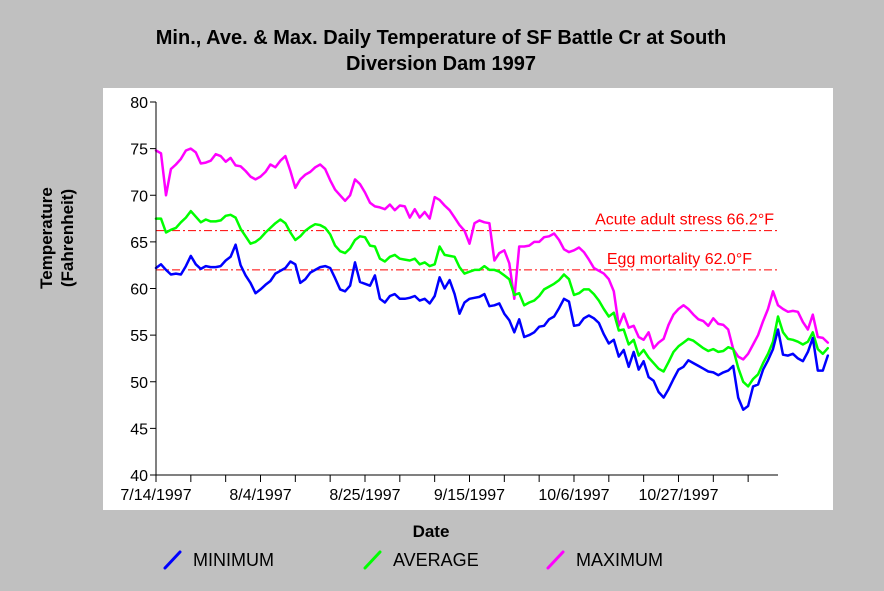 Image resolution: width=884 pixels, height=591 pixels. What do you see at coordinates (436, 560) in the screenshot?
I see `legend-label: AVERAGE` at bounding box center [436, 560].